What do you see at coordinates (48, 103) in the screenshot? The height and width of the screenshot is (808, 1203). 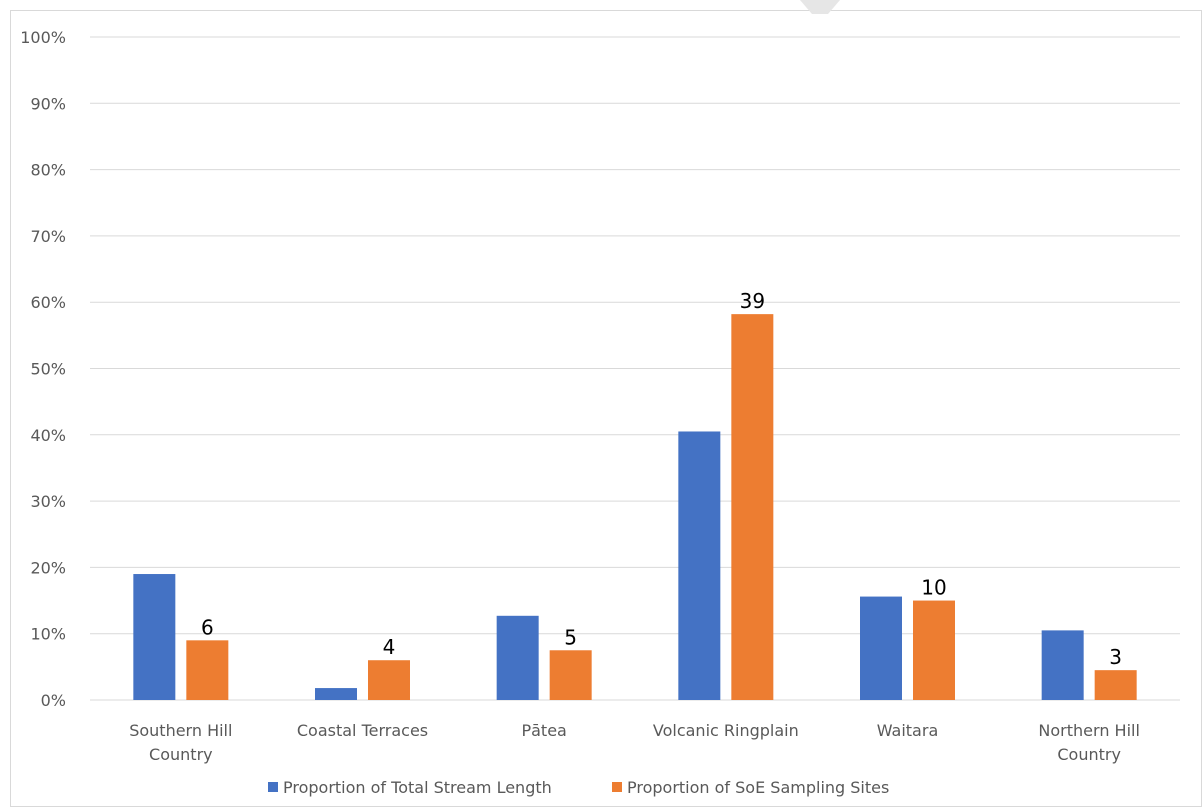 I see `y-tick-label: 90%` at bounding box center [48, 103].